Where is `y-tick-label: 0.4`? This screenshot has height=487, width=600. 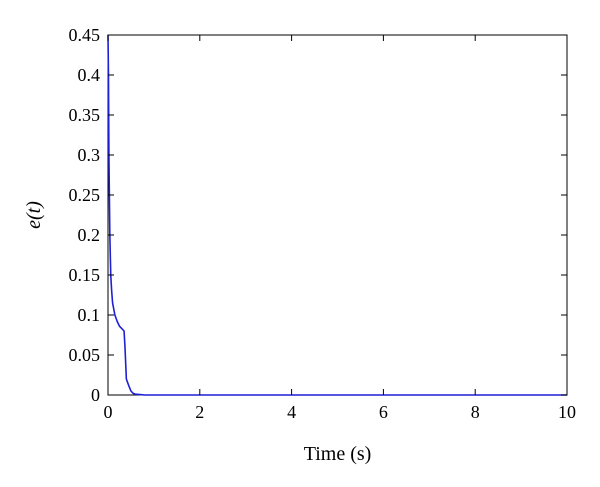 y-tick-label: 0.4 is located at coordinates (89, 75).